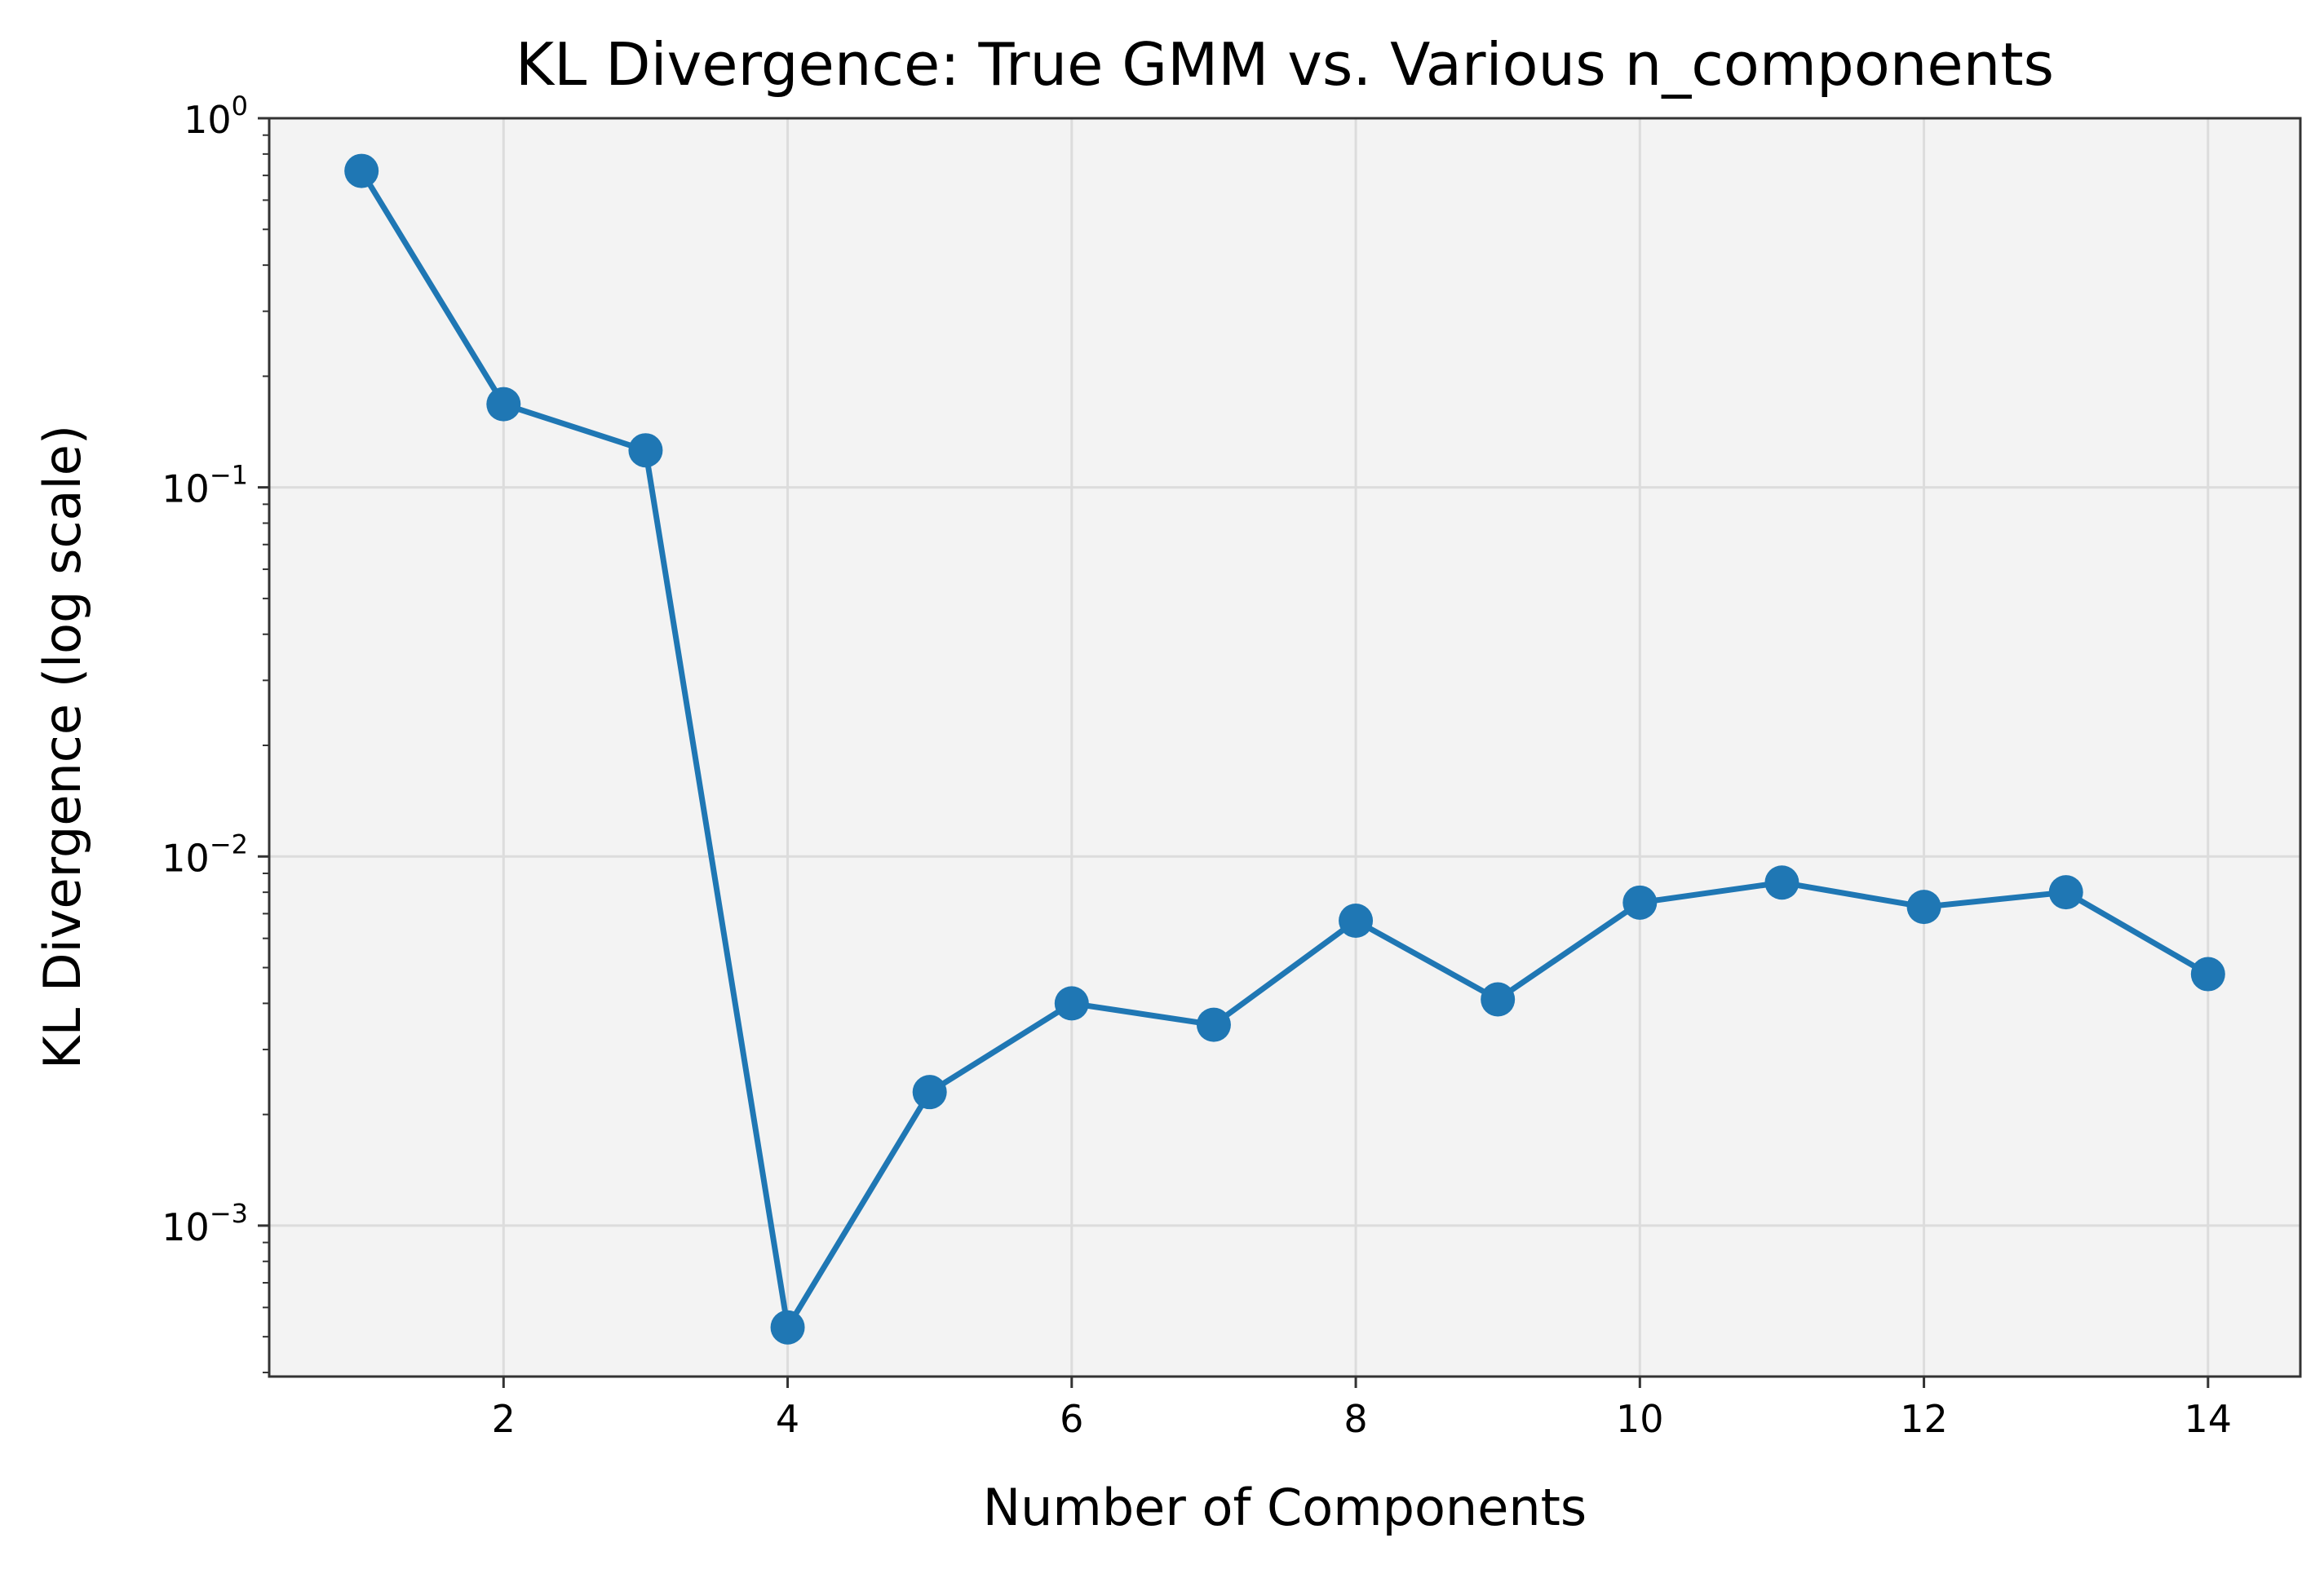 The width and height of the screenshot is (2324, 1569). I want to click on y-tick-label: 10⁻¹, so click(205, 486).